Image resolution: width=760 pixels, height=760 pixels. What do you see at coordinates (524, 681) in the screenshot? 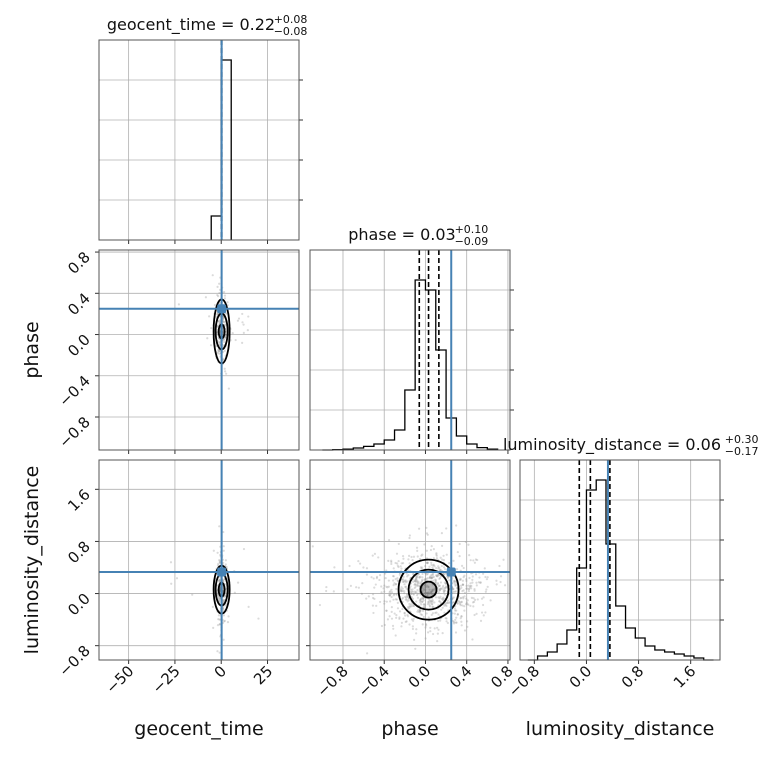
I see `tick-label-x-luminosity_distance: −0.8` at bounding box center [524, 681].